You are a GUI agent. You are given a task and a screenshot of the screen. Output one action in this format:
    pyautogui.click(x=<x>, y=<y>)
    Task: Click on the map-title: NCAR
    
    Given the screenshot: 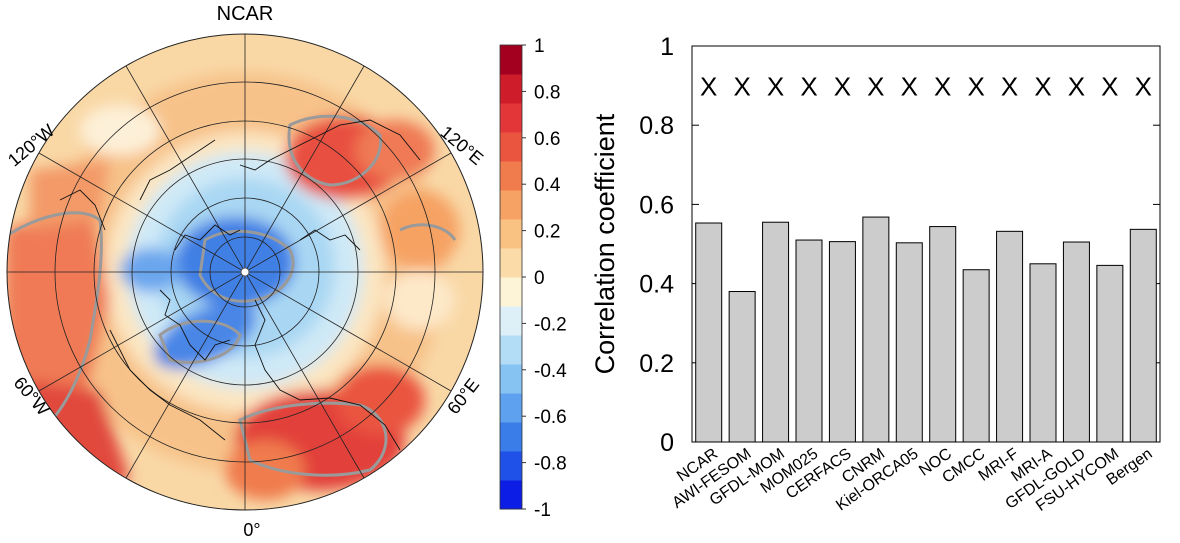 What is the action you would take?
    pyautogui.click(x=245, y=14)
    